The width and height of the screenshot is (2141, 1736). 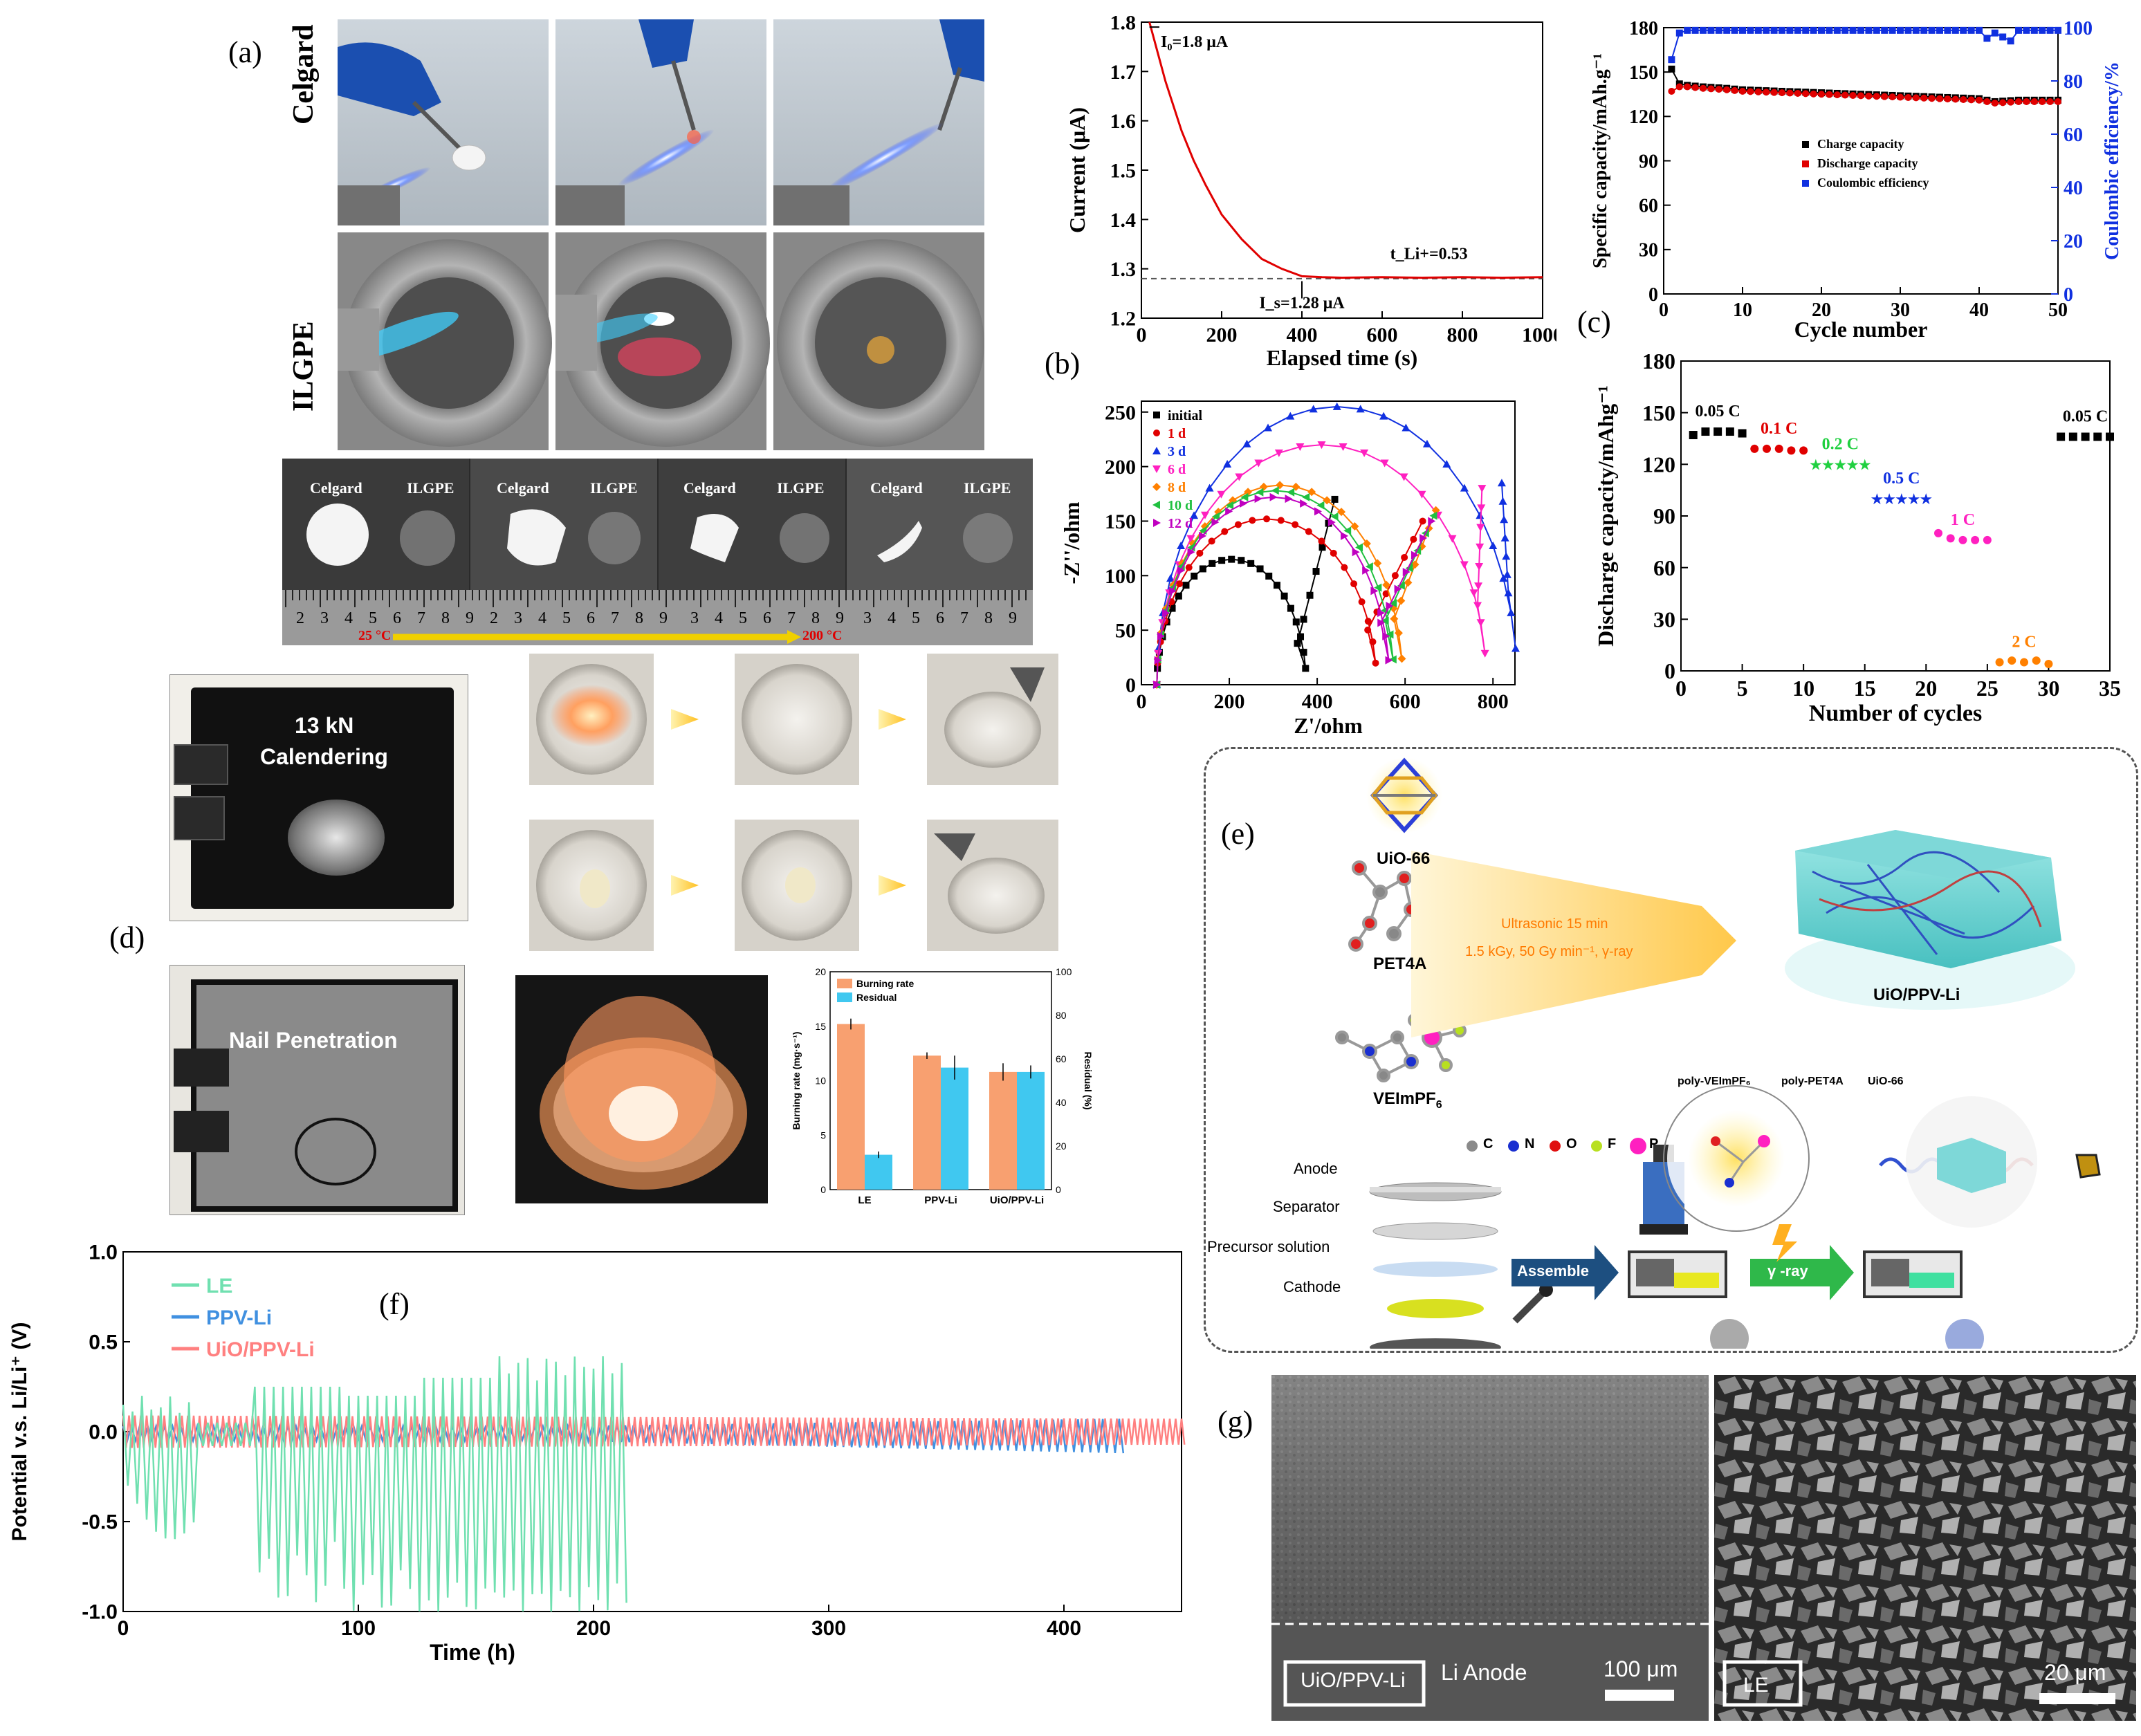 I want to click on nyquist-legend-text: 12 d, so click(x=1180, y=523).